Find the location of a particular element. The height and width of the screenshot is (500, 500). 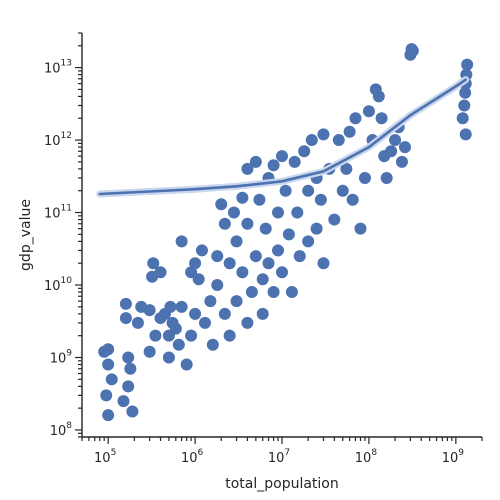

x-tick-label: 10⁸ is located at coordinates (366, 457).